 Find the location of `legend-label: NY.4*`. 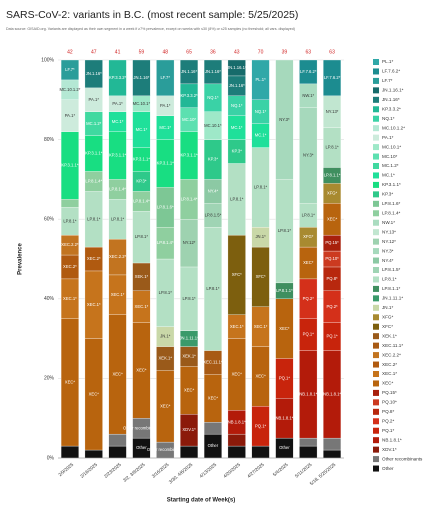

legend-label: NY.4* is located at coordinates (388, 260).